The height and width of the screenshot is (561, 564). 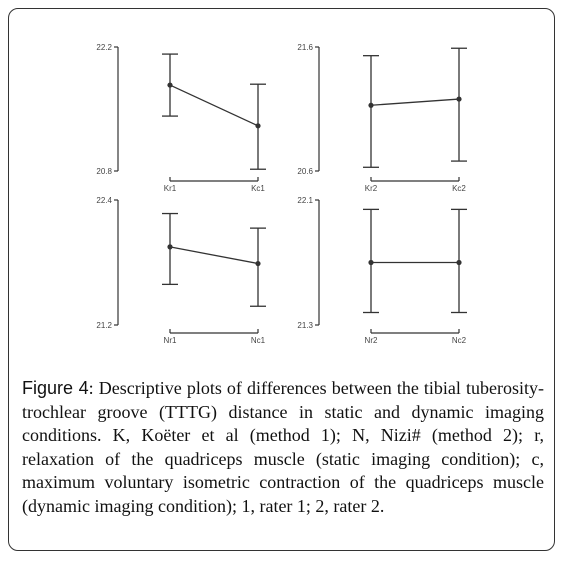 I want to click on y-tick-label: 21.2, so click(x=104, y=325).